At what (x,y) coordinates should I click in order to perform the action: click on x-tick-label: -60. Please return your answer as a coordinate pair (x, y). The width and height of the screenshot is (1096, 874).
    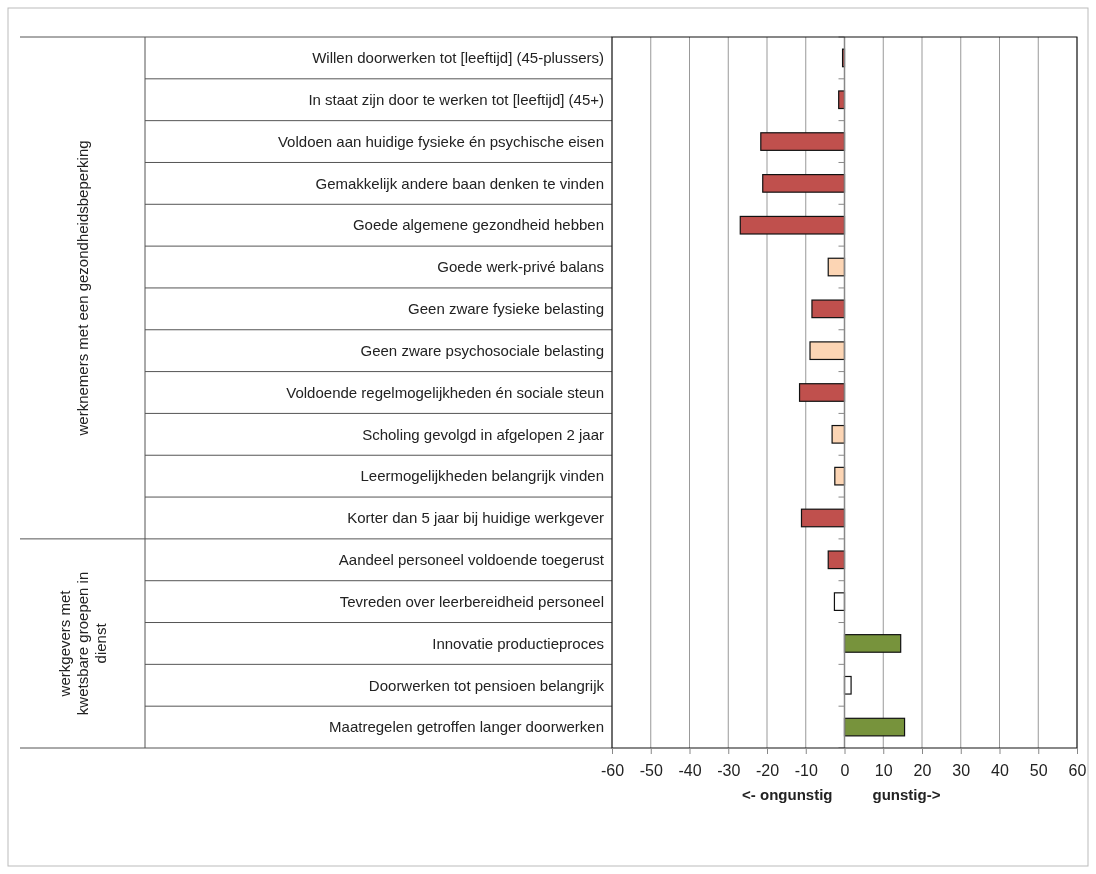
    Looking at the image, I should click on (612, 771).